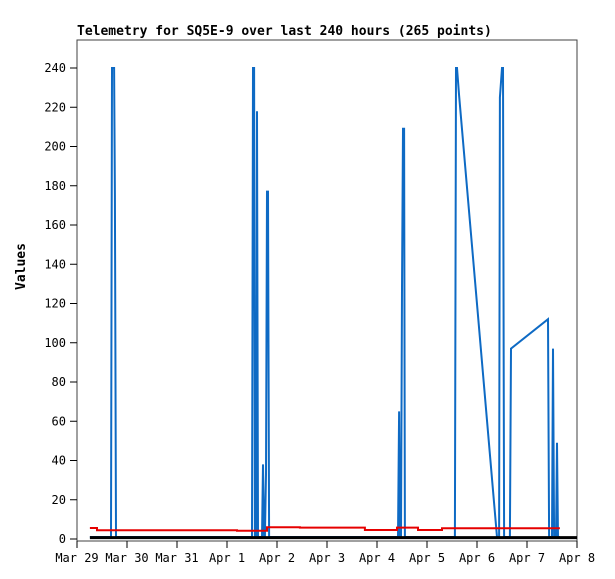 Image resolution: width=615 pixels, height=579 pixels. I want to click on x-tick-label: Apr 6, so click(477, 558).